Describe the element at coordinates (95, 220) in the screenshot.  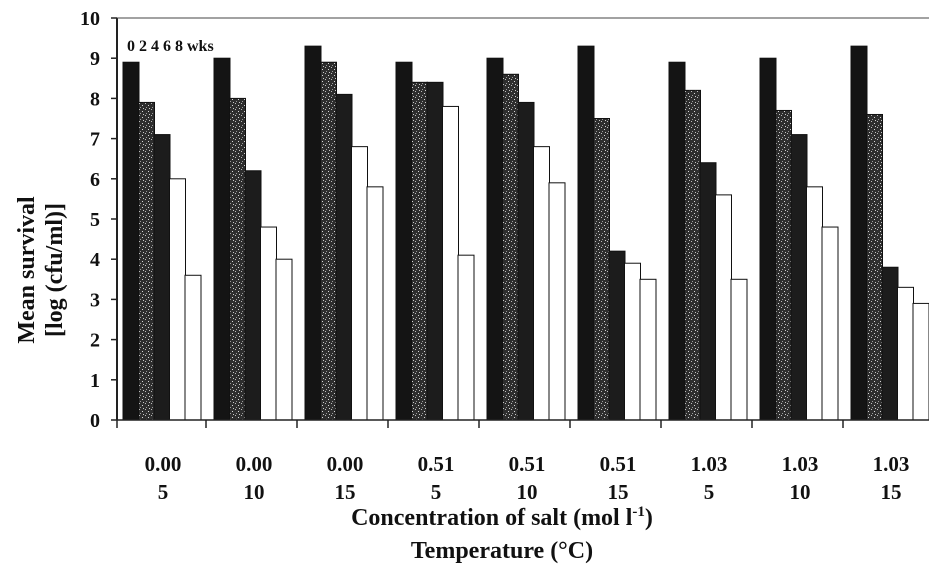
I see `y-tick-label: 5` at that location.